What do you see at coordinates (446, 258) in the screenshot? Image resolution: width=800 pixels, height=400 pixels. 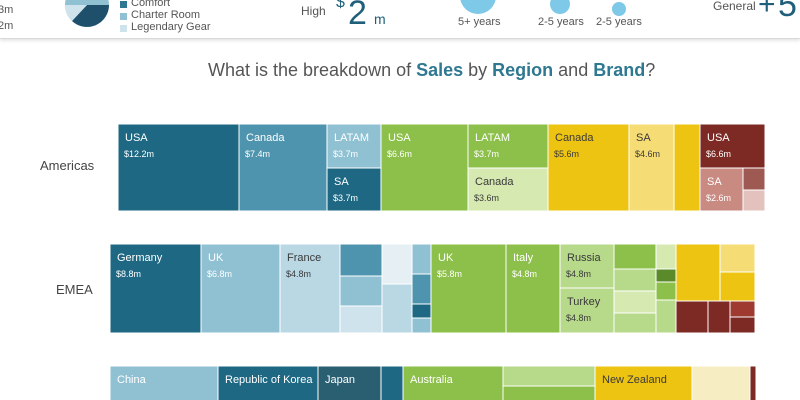 I see `cell-name: UK` at bounding box center [446, 258].